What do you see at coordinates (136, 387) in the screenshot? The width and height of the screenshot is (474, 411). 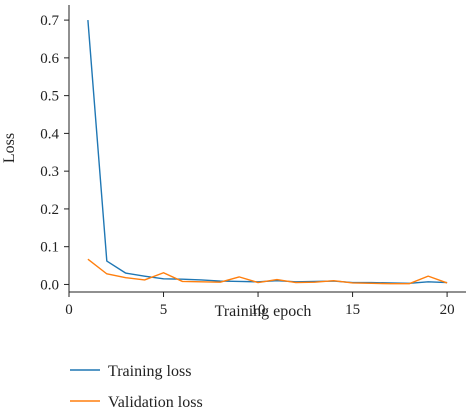 I see `legend: Training loss Validation loss` at bounding box center [136, 387].